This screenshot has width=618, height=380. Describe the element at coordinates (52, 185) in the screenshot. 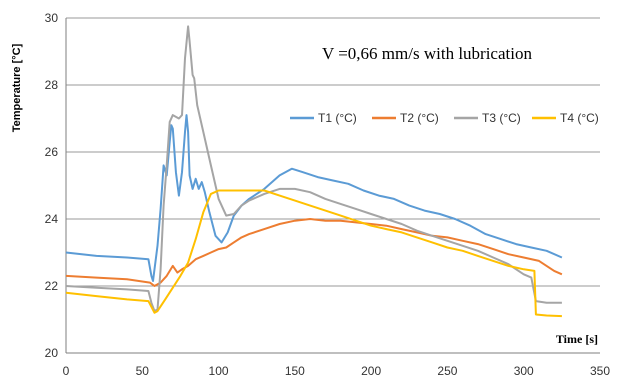

I see `y-tick-labels: 20 22 24 26 28 30` at that location.